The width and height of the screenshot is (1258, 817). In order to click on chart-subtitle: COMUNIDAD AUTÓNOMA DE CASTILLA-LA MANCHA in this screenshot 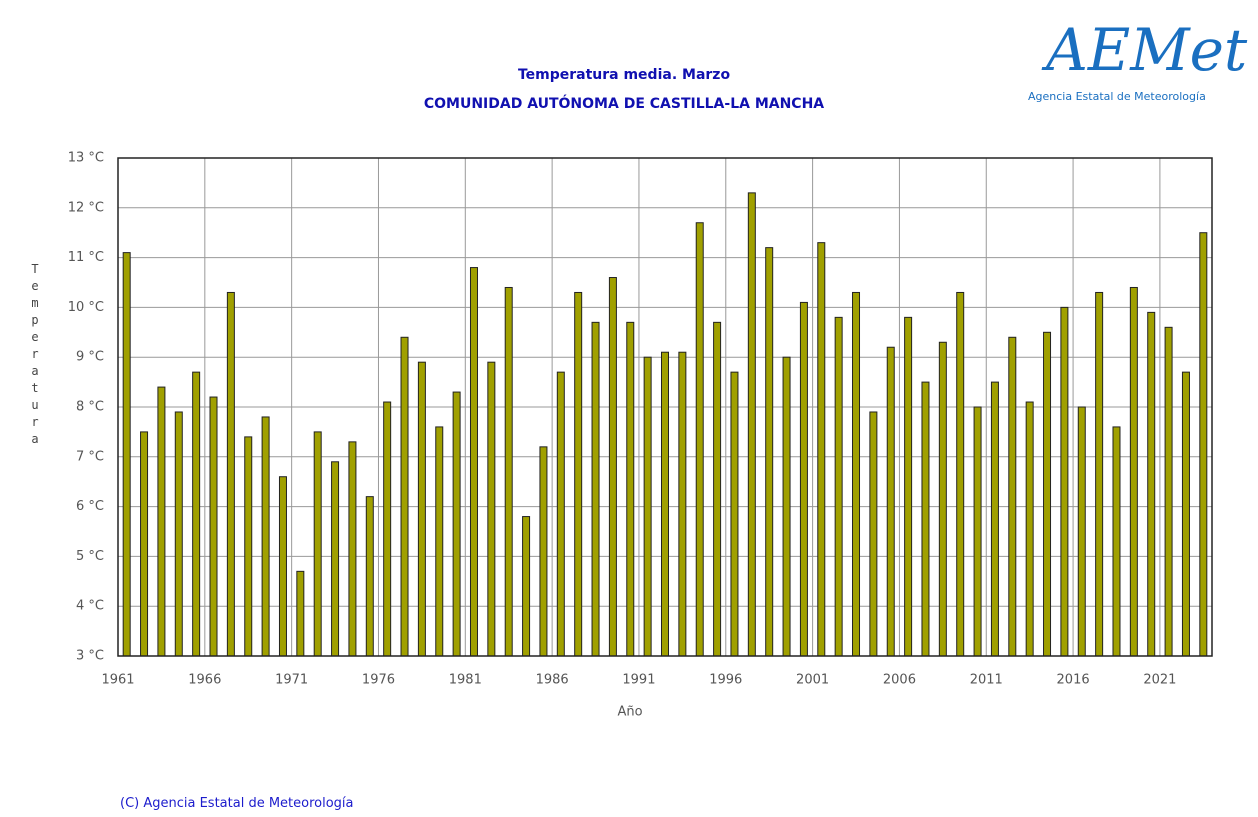, I will do `click(624, 103)`.